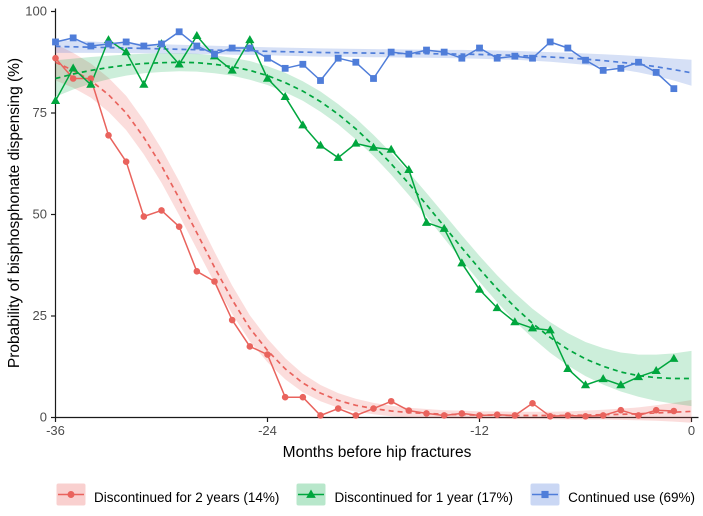 The width and height of the screenshot is (703, 516). I want to click on x-tick-label-m36: -36, so click(55, 430).